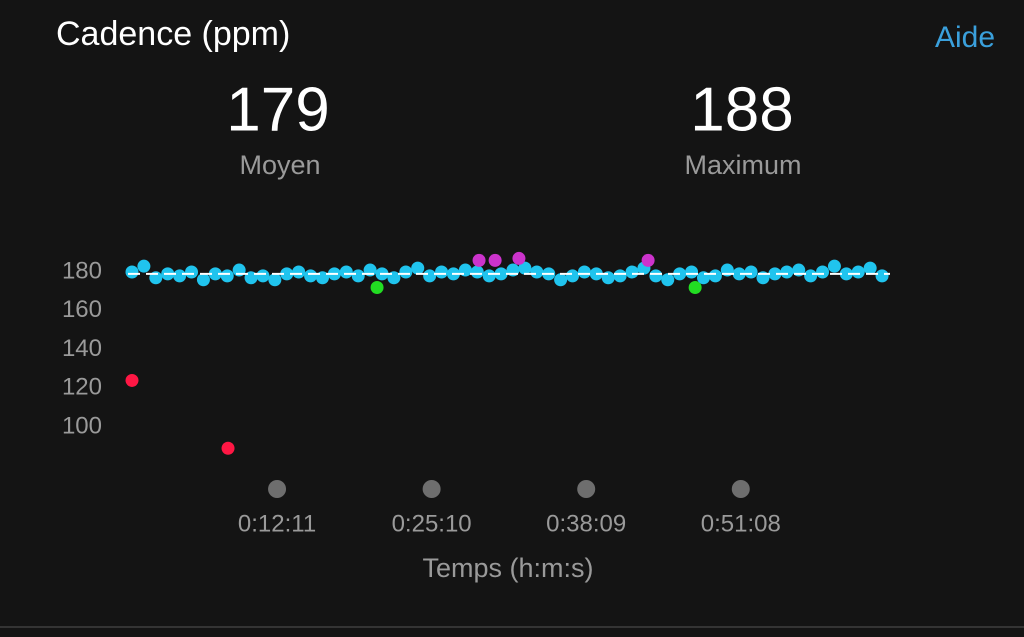  I want to click on help-link: Aide, so click(965, 37).